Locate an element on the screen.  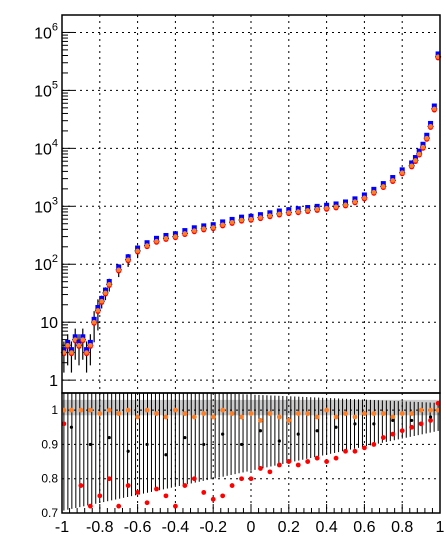
x-tick-label: -0.4 is located at coordinates (176, 527).